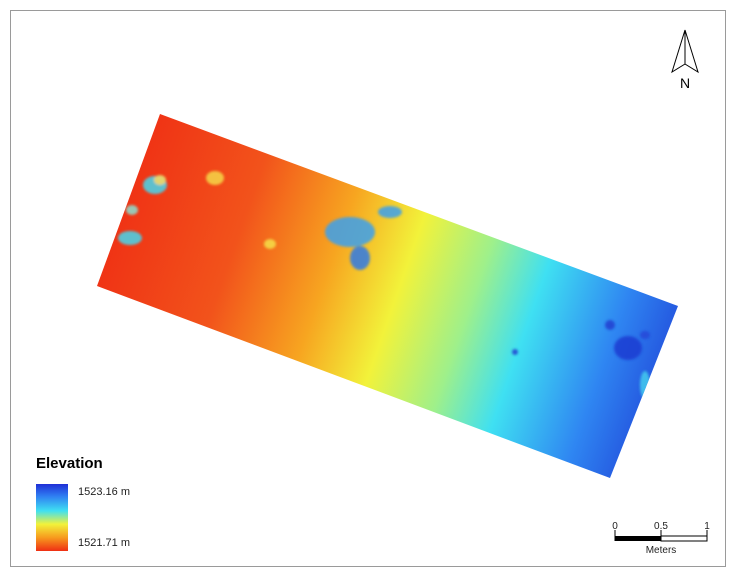  I want to click on scale-bar, so click(661, 536).